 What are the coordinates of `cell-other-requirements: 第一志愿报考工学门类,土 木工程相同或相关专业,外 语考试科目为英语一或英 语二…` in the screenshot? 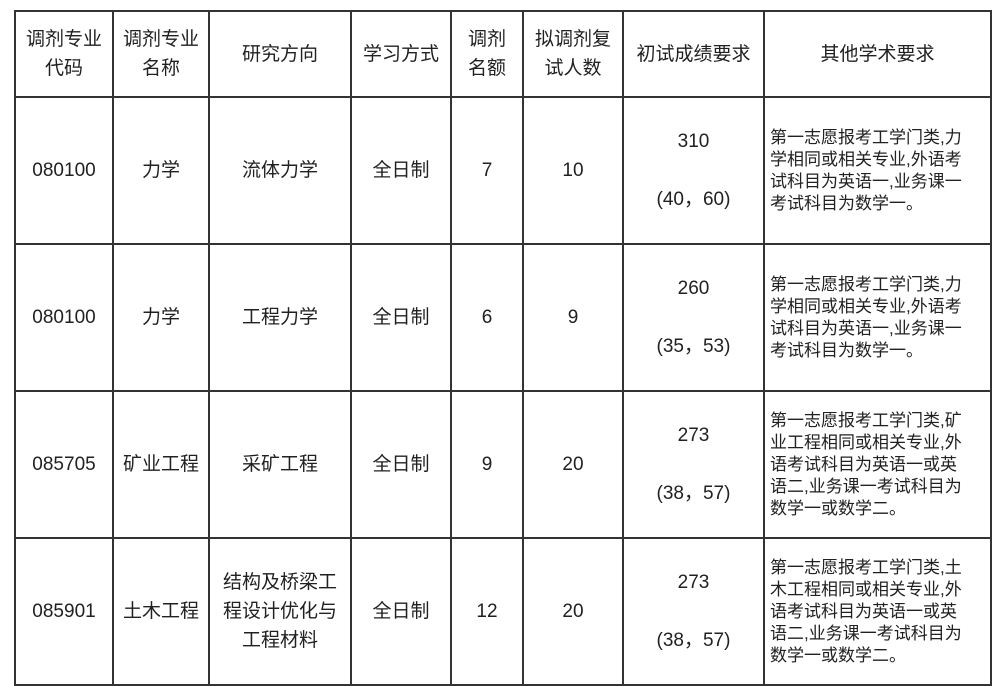 It's located at (877, 611).